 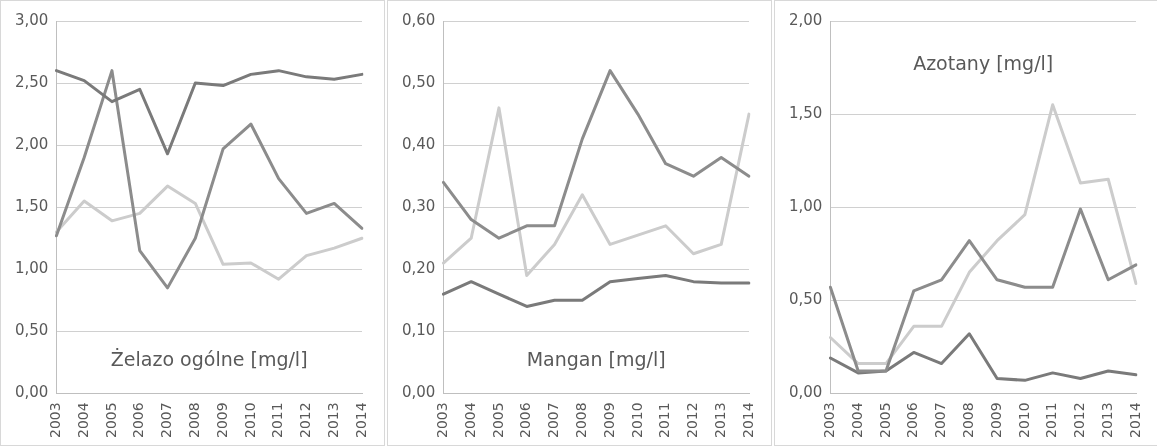 What do you see at coordinates (418, 268) in the screenshot?
I see `y-tick-label: 0,20` at bounding box center [418, 268].